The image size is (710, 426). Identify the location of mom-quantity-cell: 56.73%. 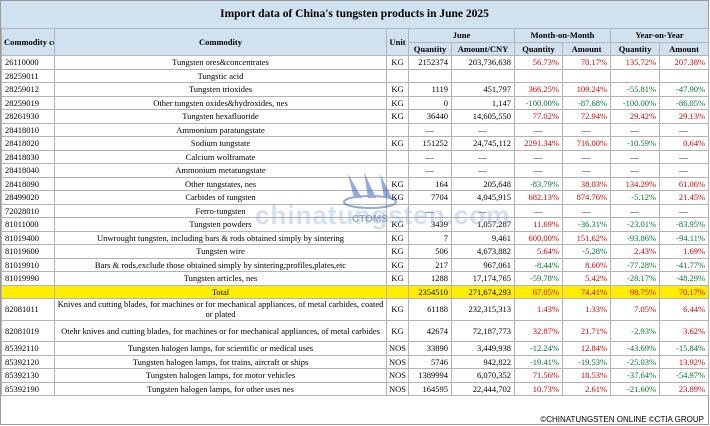
(539, 62).